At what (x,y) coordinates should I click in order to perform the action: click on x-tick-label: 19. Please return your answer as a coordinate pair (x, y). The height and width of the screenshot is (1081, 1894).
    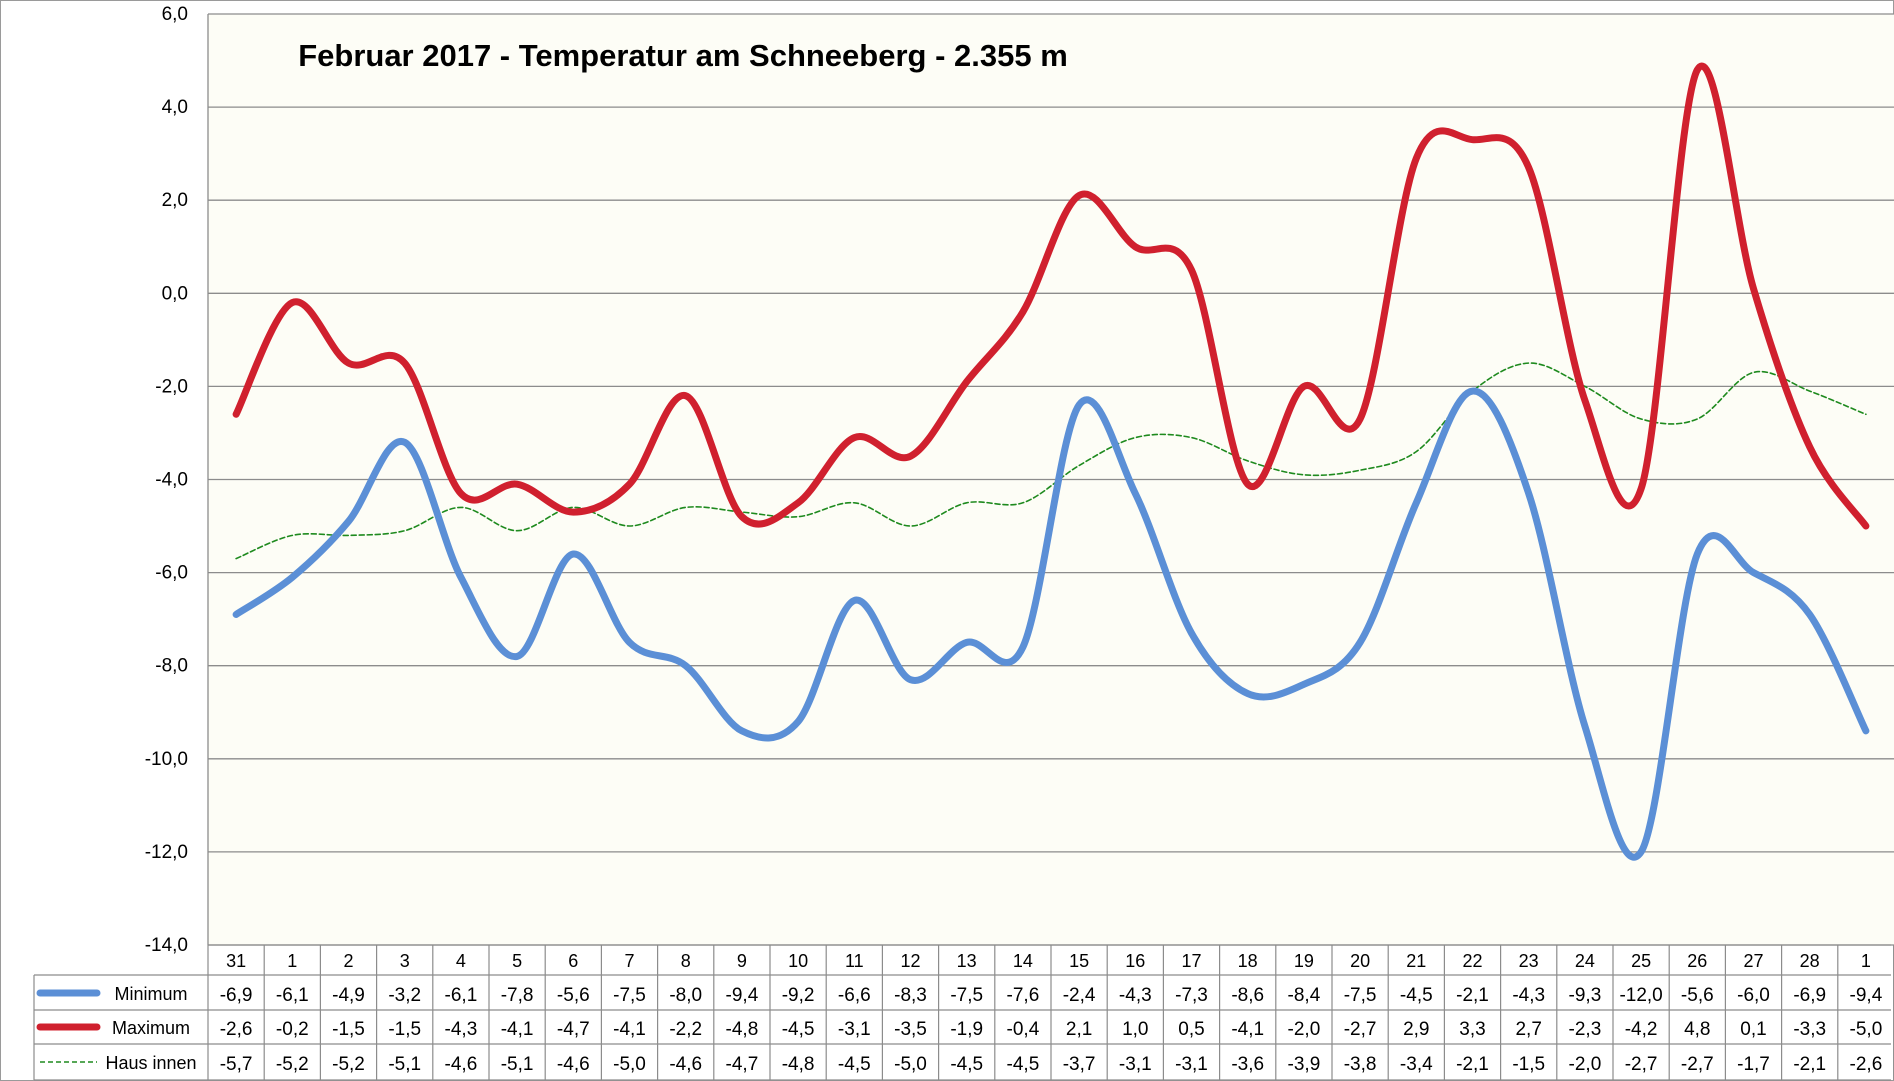
    Looking at the image, I should click on (1304, 961).